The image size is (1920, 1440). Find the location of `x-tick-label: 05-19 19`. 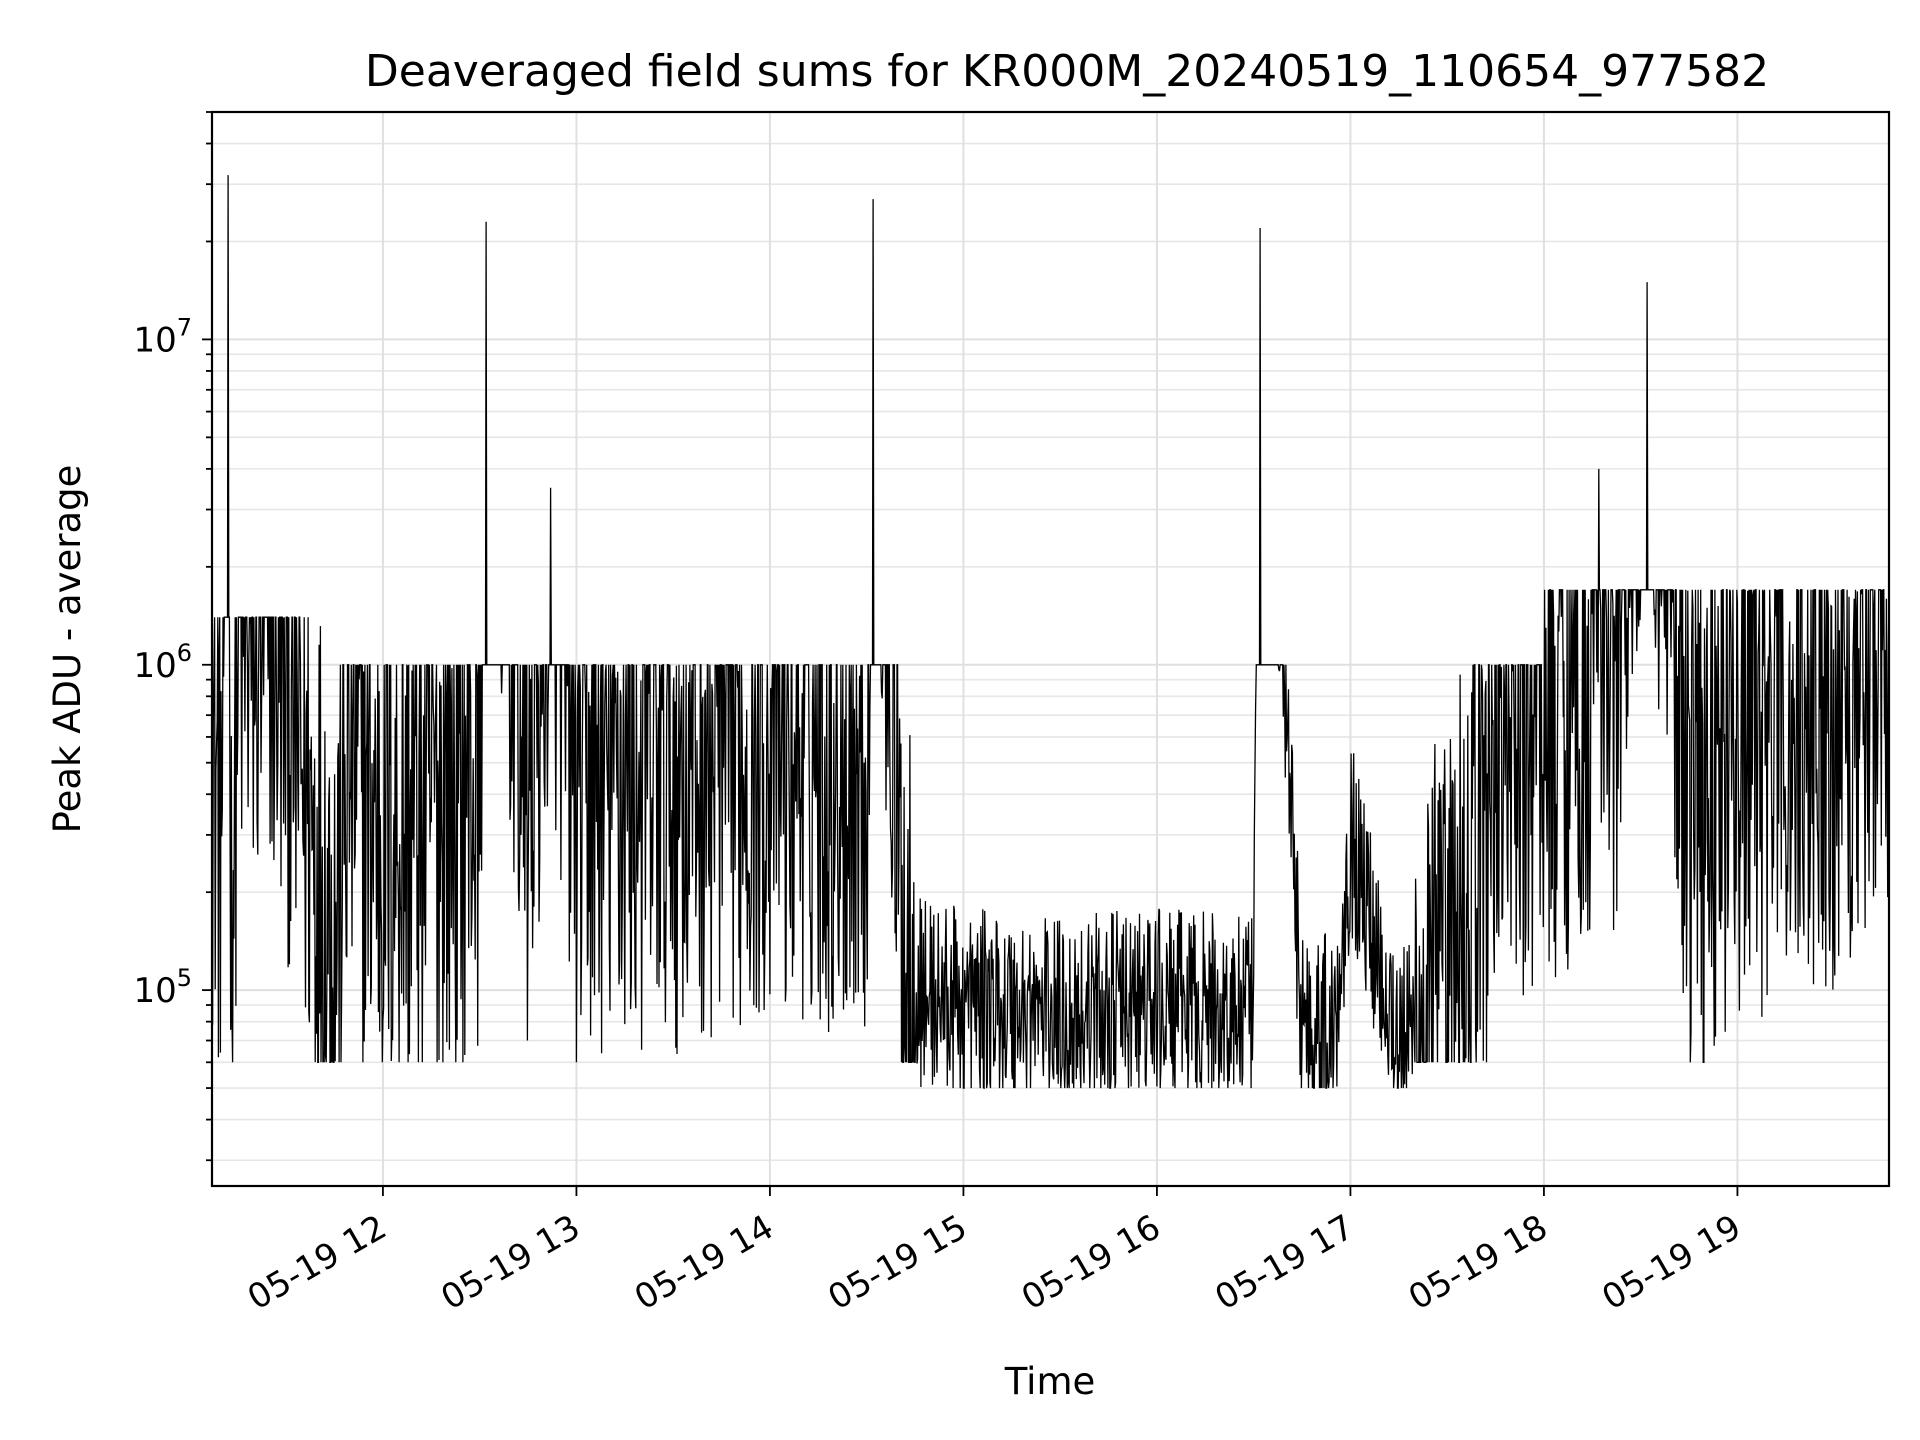

x-tick-label: 05-19 19 is located at coordinates (1672, 1262).